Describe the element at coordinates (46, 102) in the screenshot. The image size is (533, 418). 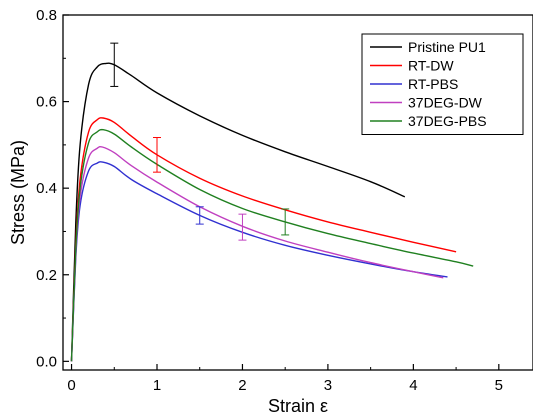
I see `y-tick-label: 0.6` at that location.